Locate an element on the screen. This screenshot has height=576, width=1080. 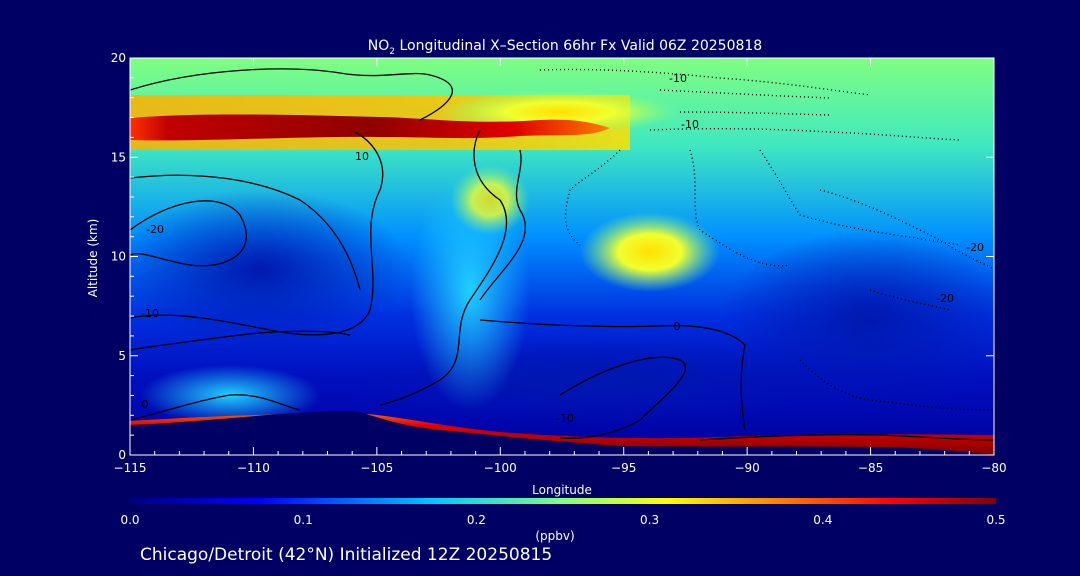
colorbar-units: (ppbv) is located at coordinates (554, 536).